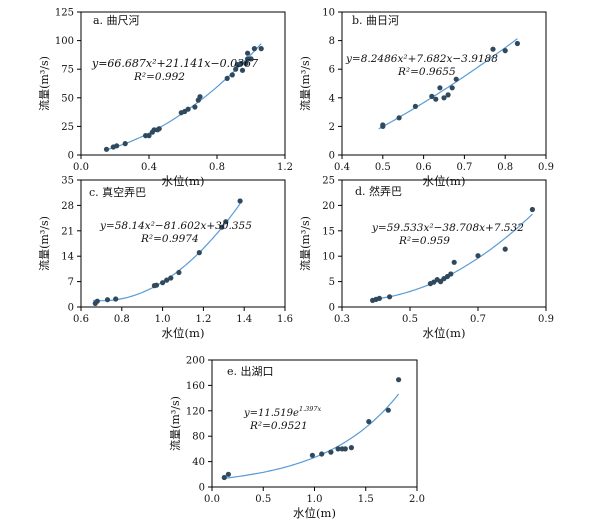 The width and height of the screenshot is (605, 527). Describe the element at coordinates (198, 462) in the screenshot. I see `y-tick-label: 40` at that location.